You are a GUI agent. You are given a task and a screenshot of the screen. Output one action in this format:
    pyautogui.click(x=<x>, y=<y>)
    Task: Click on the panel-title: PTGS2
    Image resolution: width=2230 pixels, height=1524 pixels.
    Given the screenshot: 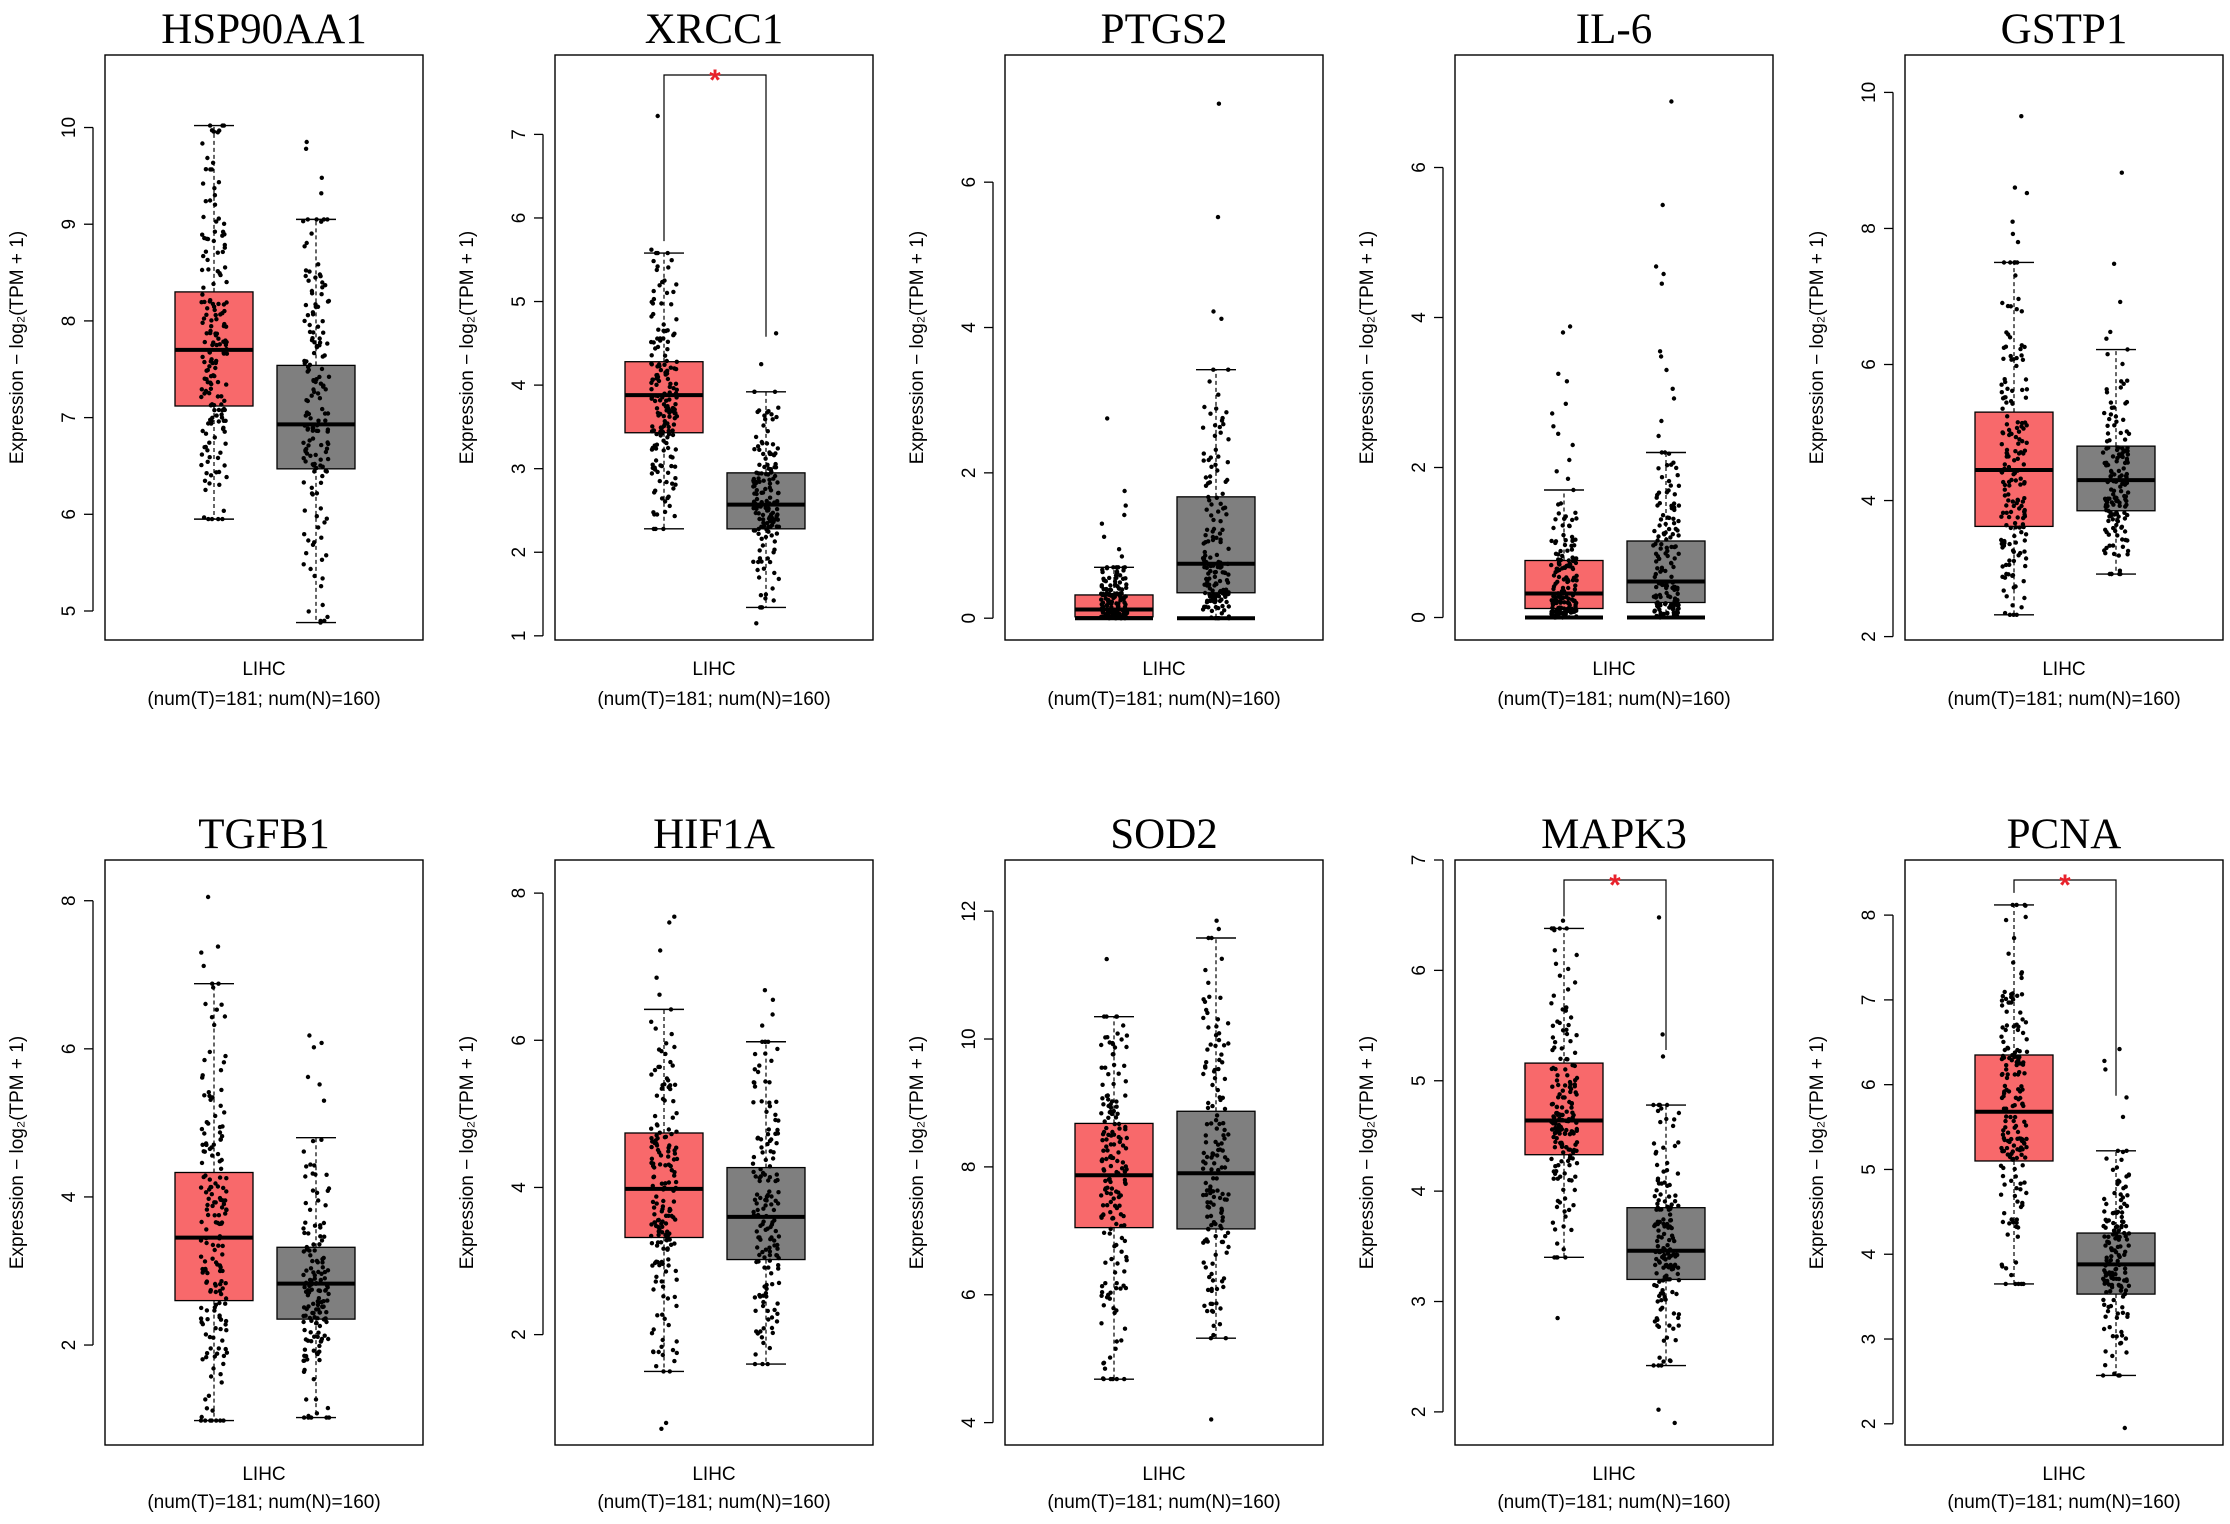 What is the action you would take?
    pyautogui.click(x=1164, y=29)
    